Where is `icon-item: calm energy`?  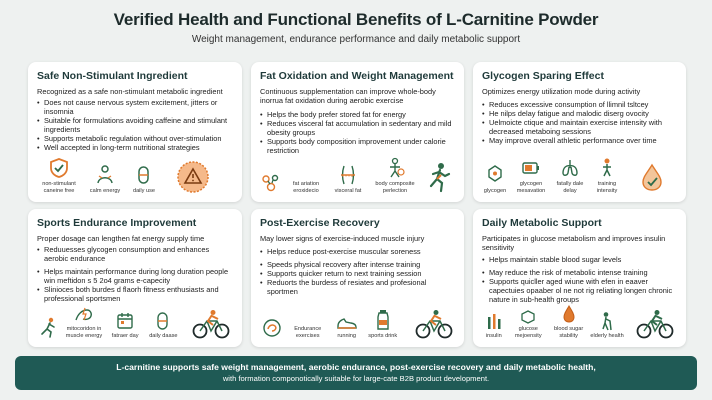
icon-item: calm energy is located at coordinates (105, 179).